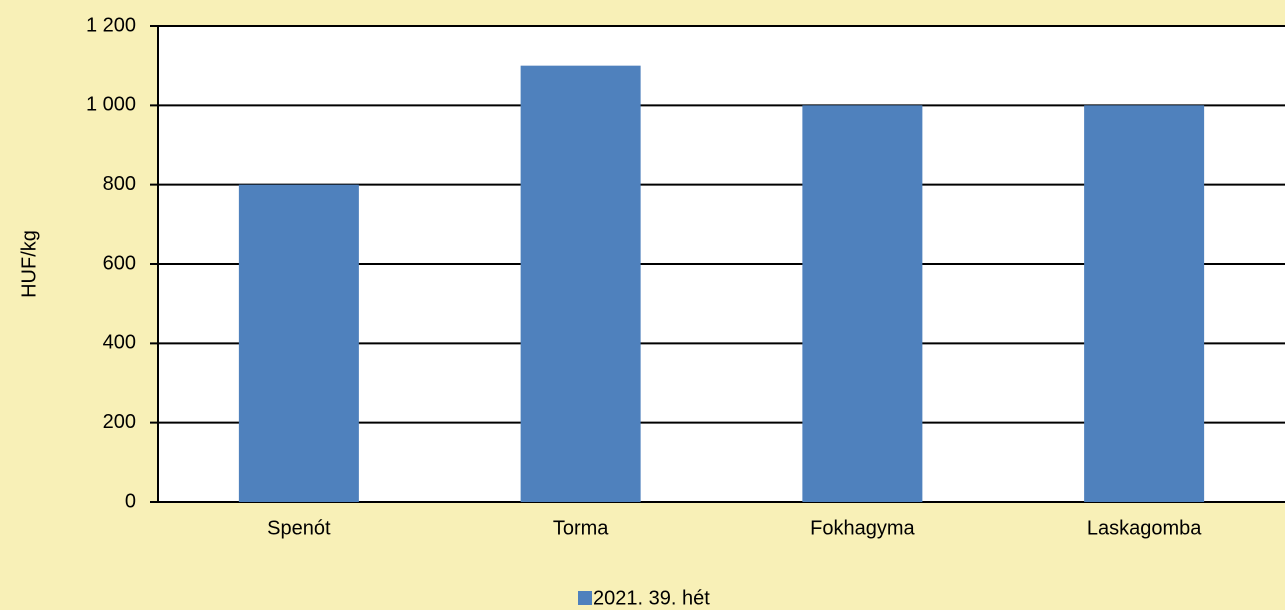  I want to click on y-tick-label: 0, so click(130, 501).